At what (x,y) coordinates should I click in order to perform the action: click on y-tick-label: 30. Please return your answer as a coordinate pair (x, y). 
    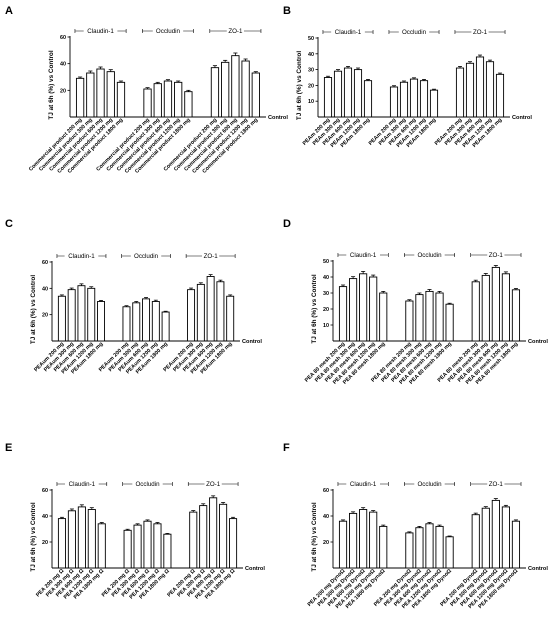
    Looking at the image, I should click on (311, 71).